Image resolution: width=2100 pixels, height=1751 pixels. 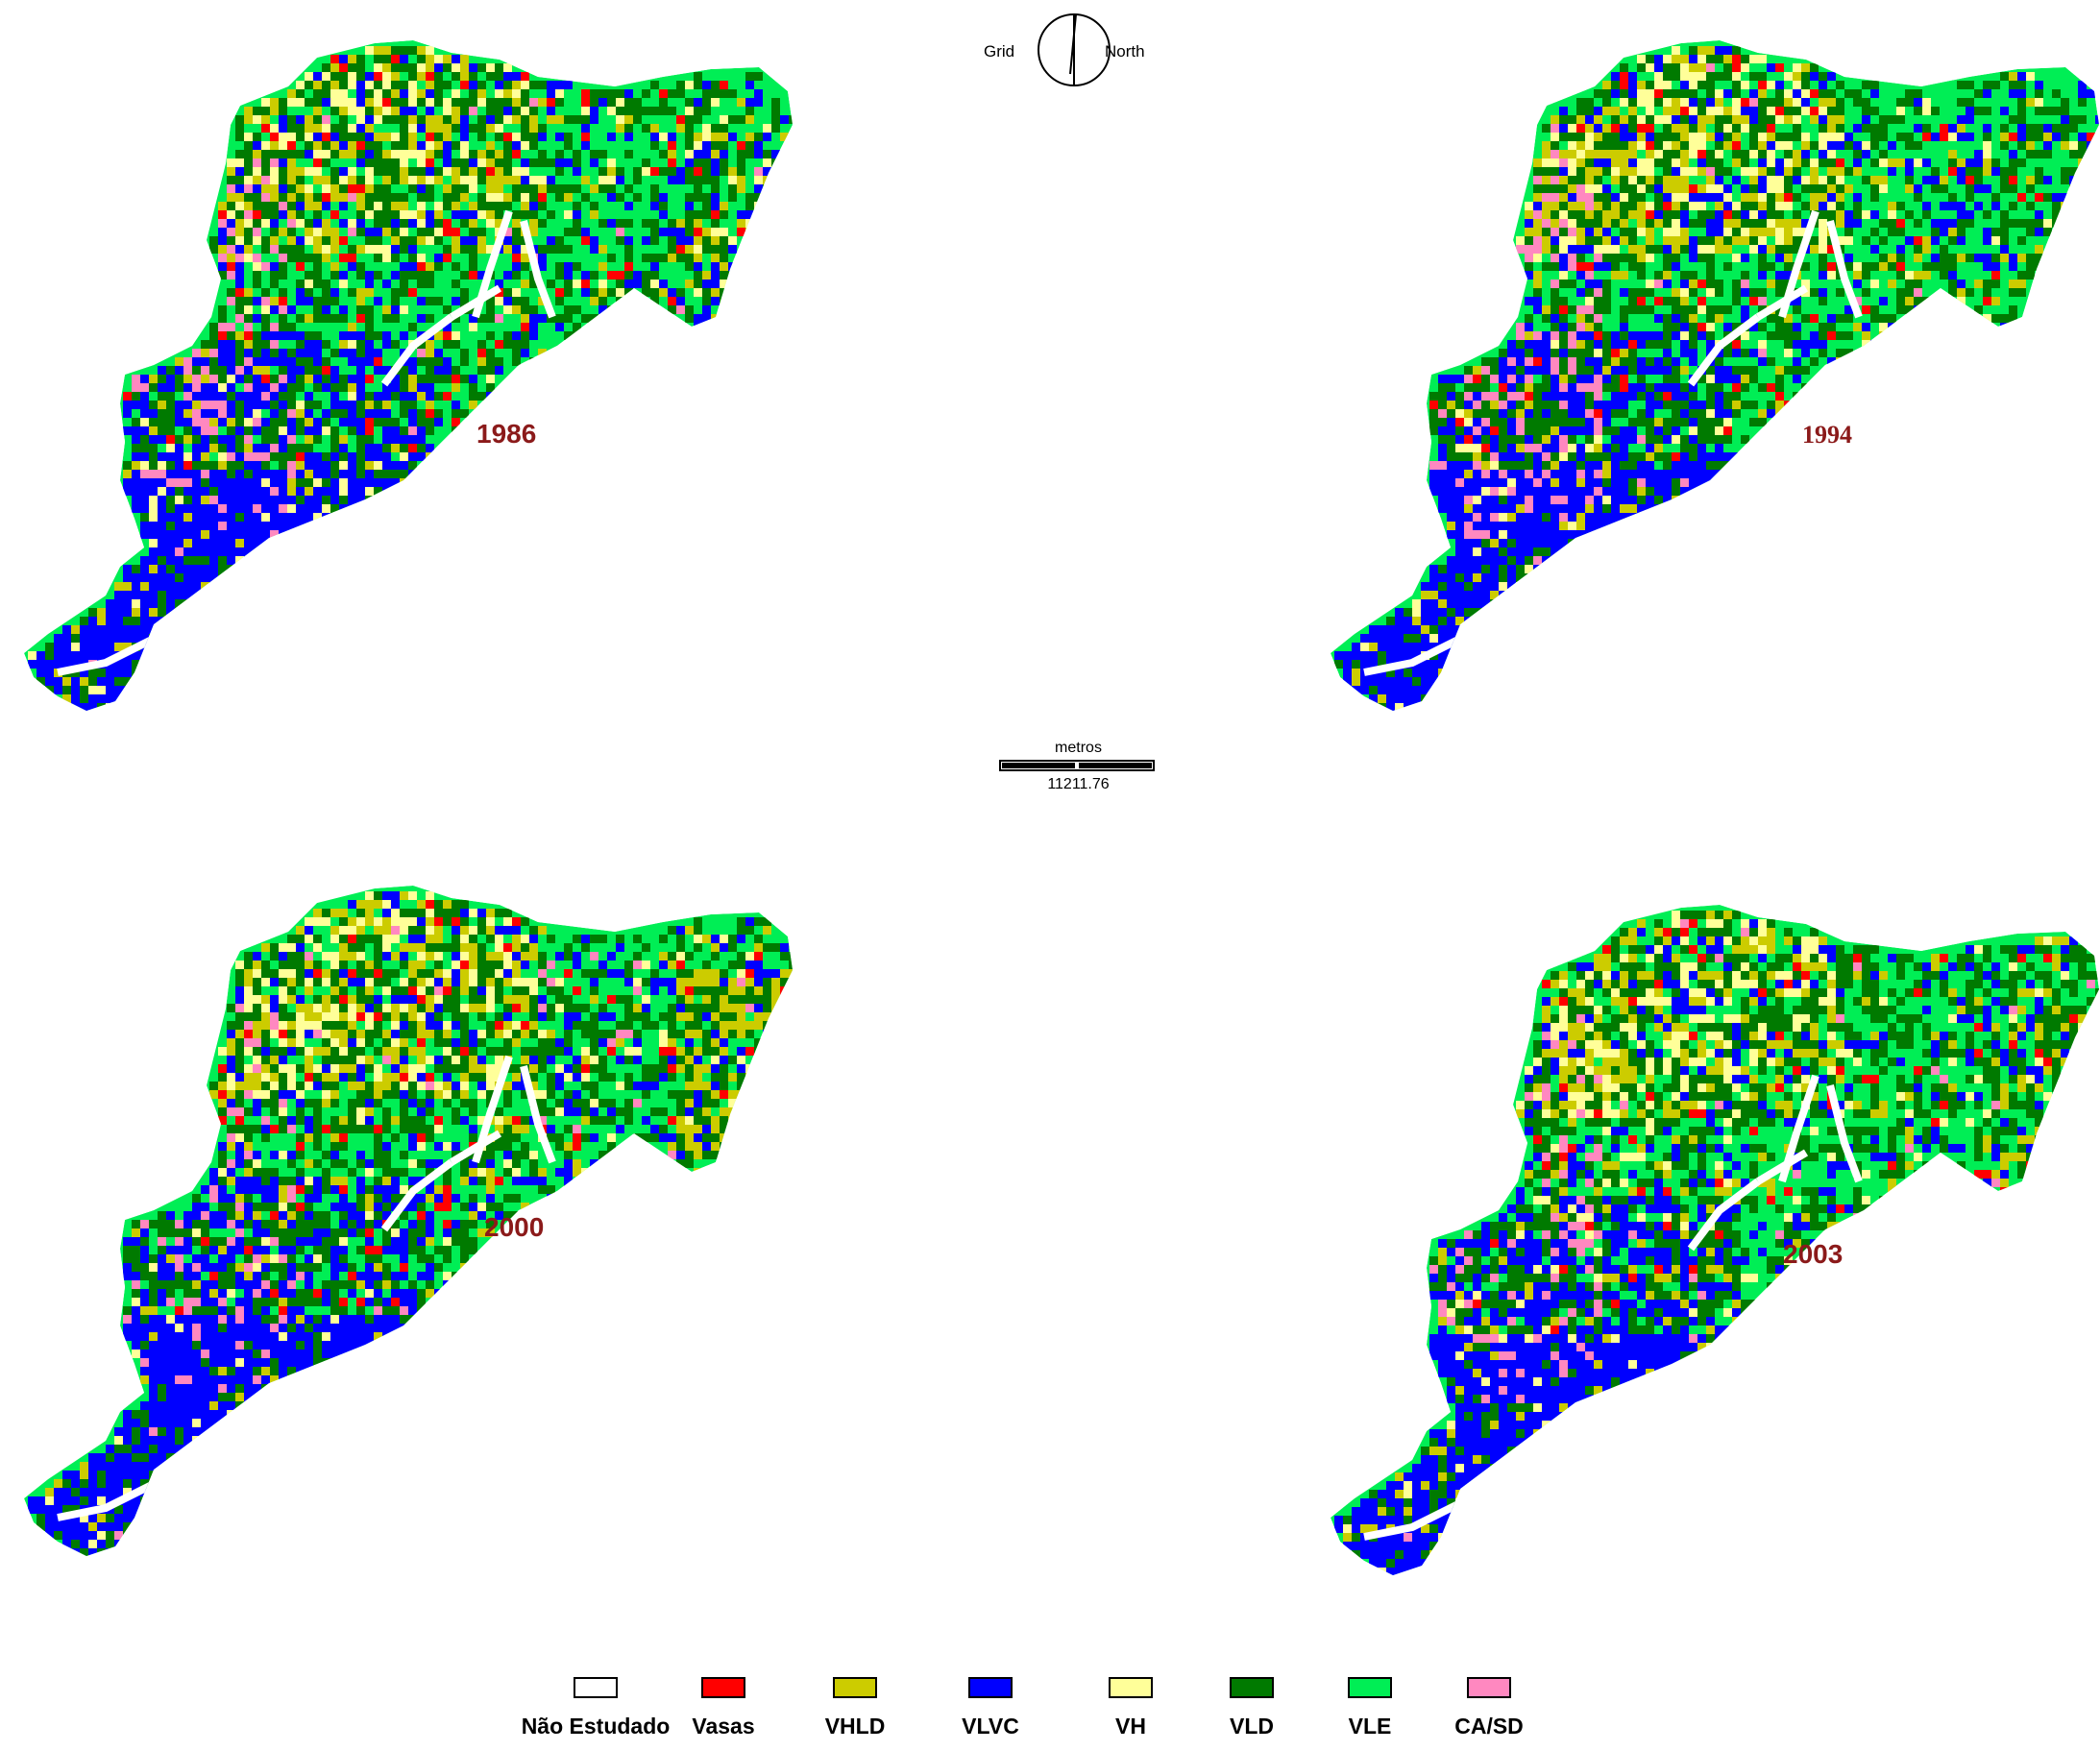 What do you see at coordinates (1252, 1726) in the screenshot?
I see `legend-label: VLD` at bounding box center [1252, 1726].